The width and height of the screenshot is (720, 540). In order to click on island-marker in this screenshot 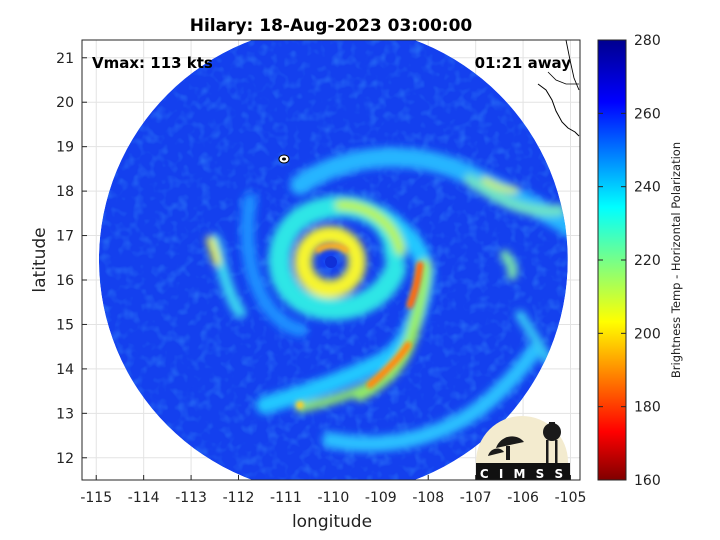, I will do `click(284, 159)`.